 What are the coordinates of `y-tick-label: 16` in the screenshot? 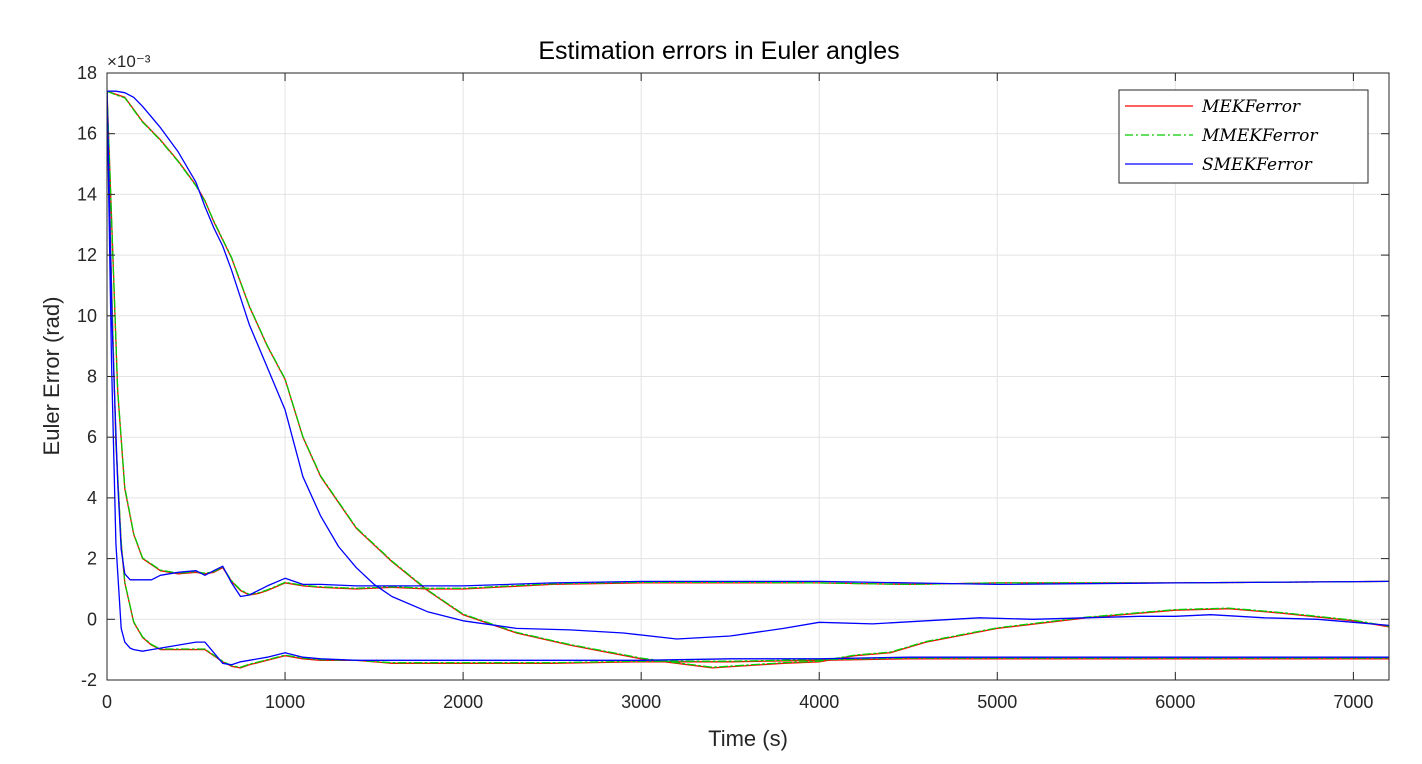 It's located at (87, 134).